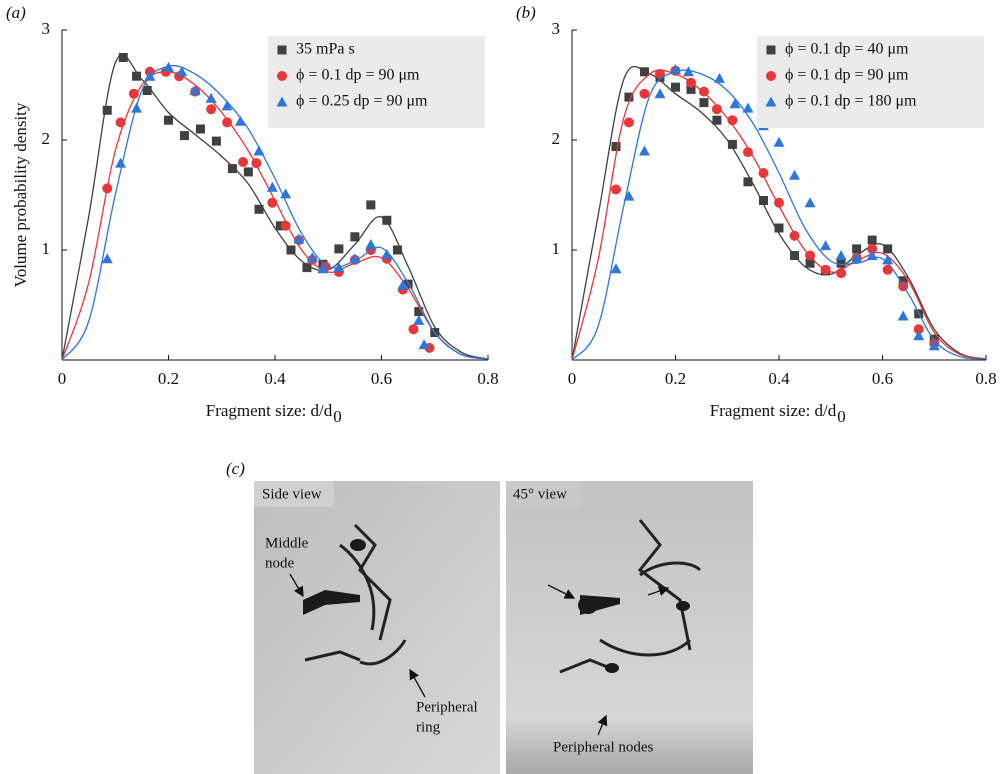 The height and width of the screenshot is (774, 1004). Describe the element at coordinates (294, 494) in the screenshot. I see `photo-title-box` at that location.